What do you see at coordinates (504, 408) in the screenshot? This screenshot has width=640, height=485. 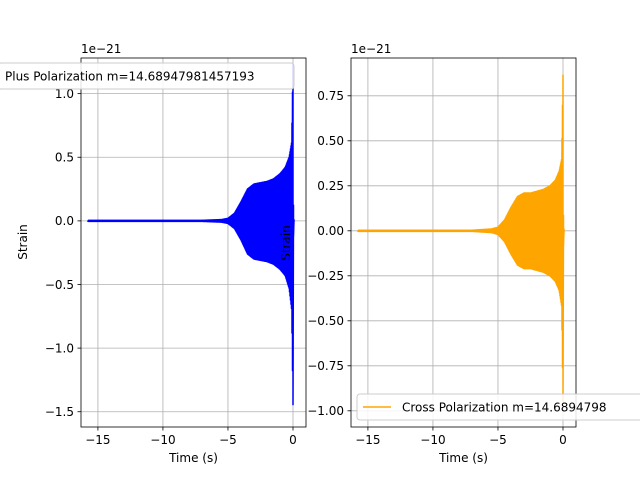 I see `legend-label: Cross Polarization m=14.6894798` at bounding box center [504, 408].